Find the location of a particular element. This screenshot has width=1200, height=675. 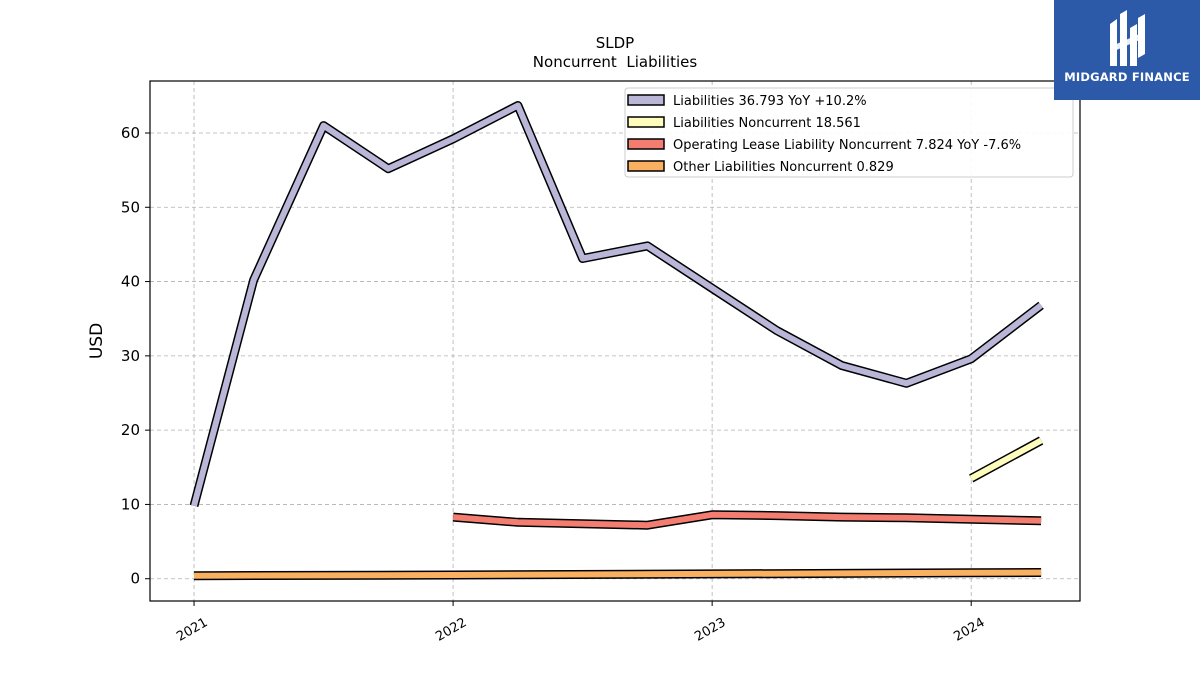

y-tick-label: 30 is located at coordinates (130, 356).